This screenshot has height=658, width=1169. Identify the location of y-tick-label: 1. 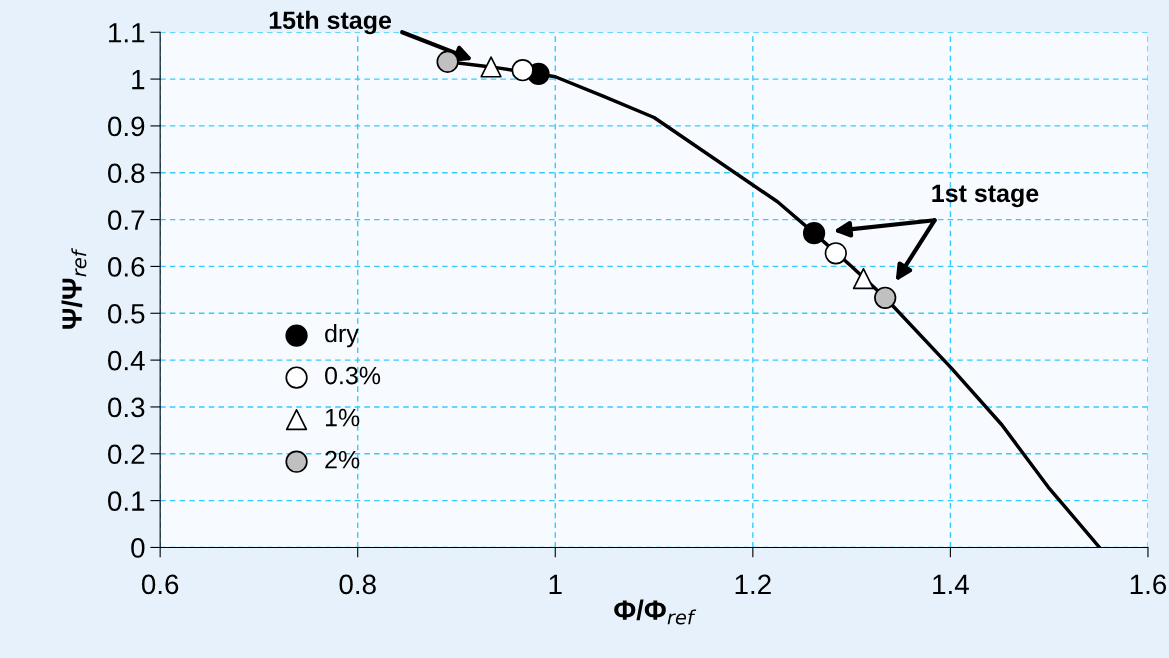
(138, 80).